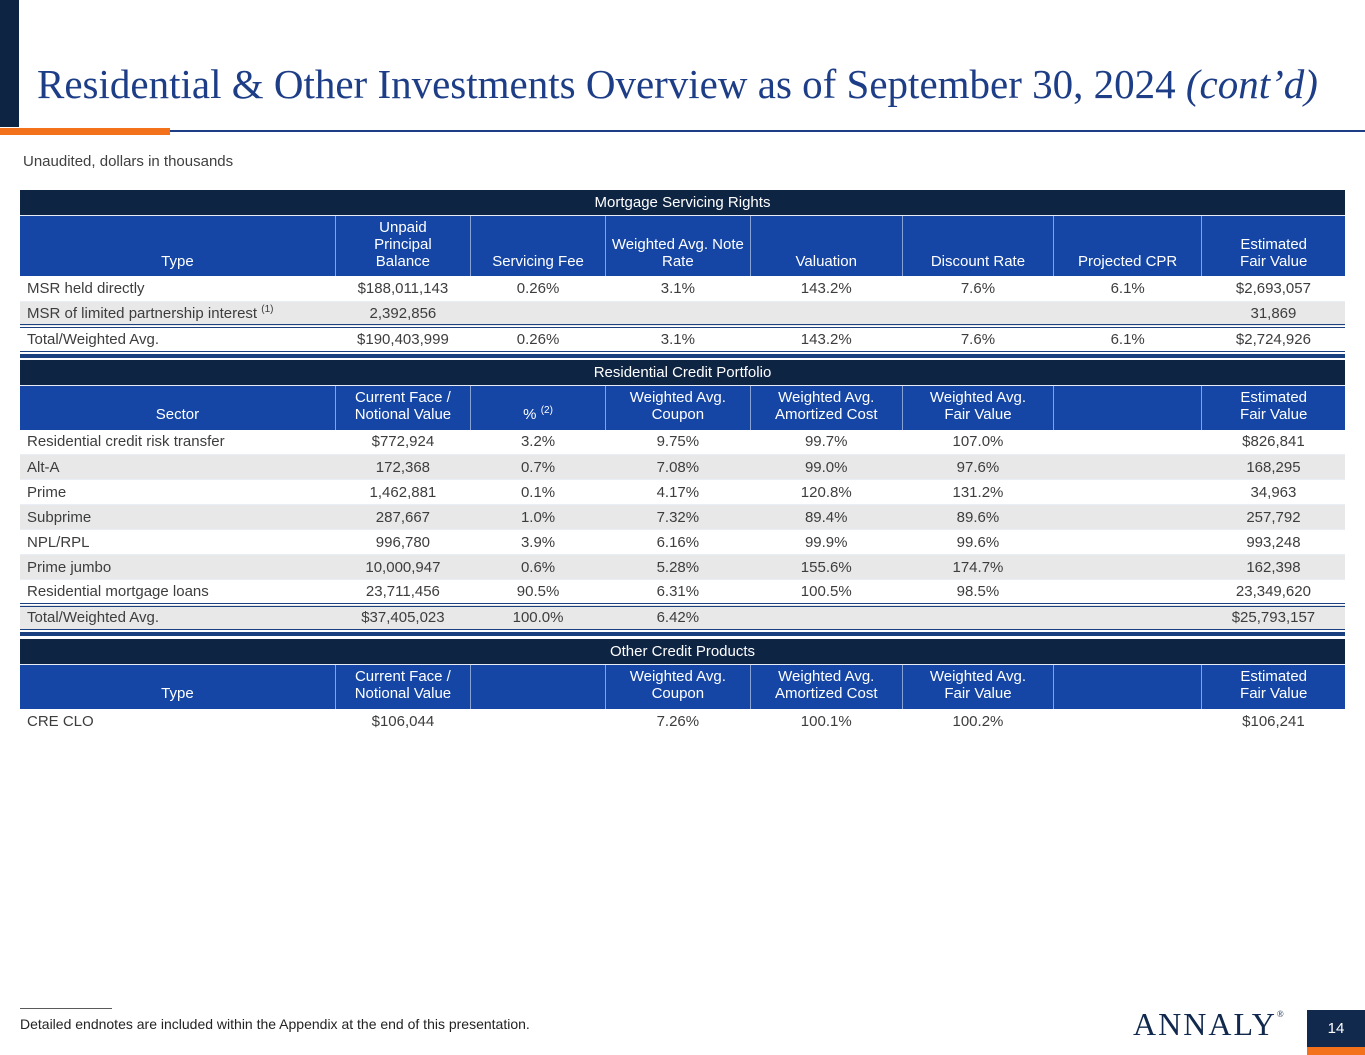  I want to click on table-cell: $37,405,023, so click(403, 616).